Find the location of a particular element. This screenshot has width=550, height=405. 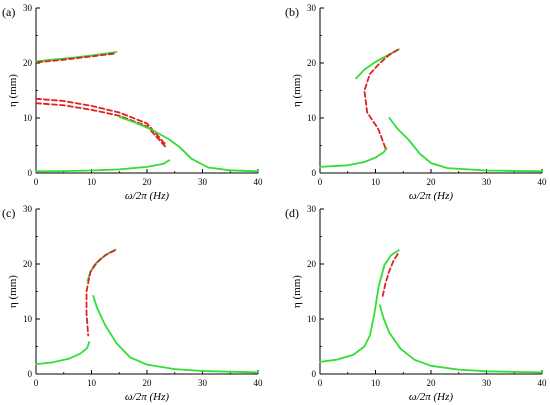

panel-label: (d) is located at coordinates (292, 213).